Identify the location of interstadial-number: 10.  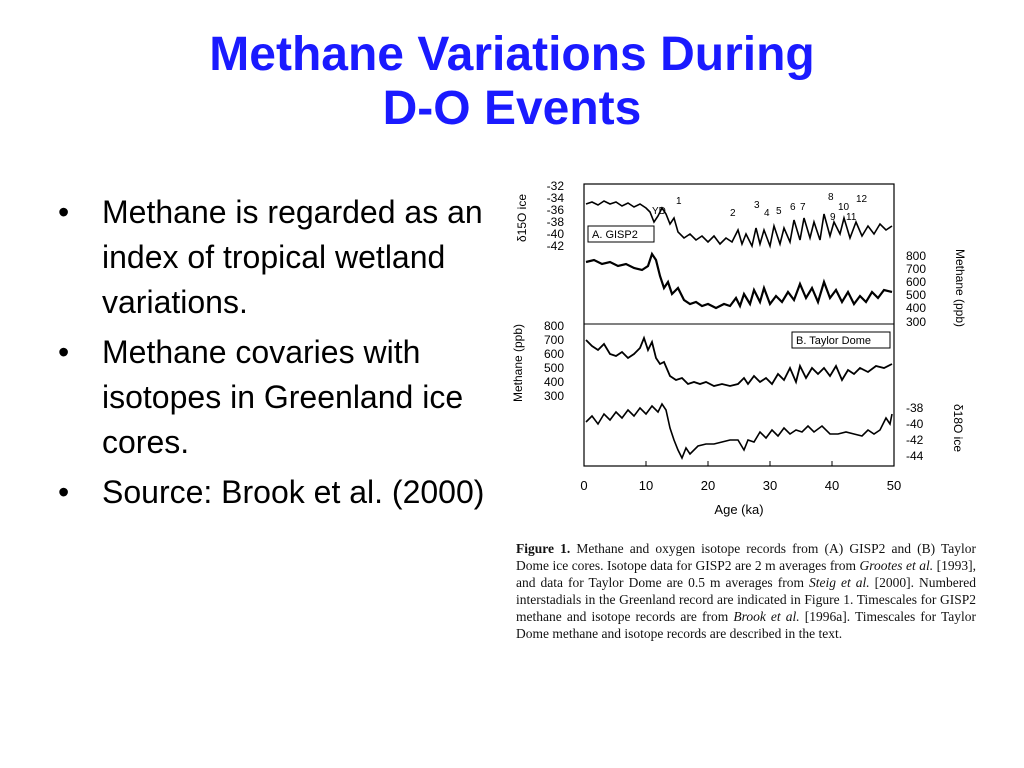
(844, 207).